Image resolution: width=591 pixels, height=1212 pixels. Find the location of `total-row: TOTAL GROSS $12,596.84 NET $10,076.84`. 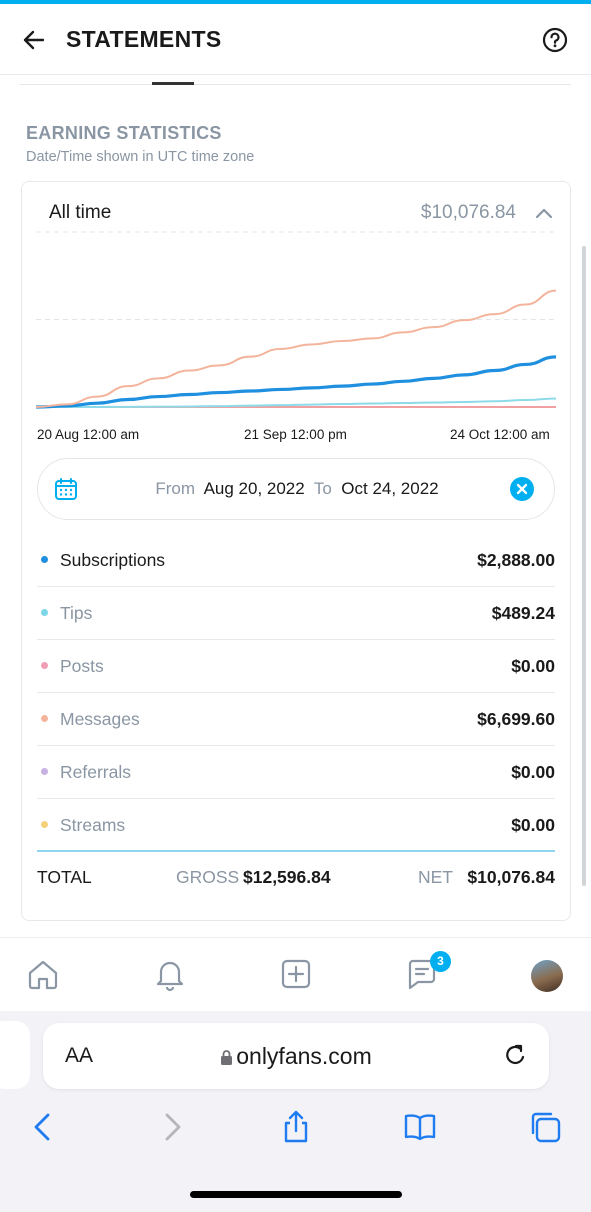

total-row: TOTAL GROSS $12,596.84 NET $10,076.84 is located at coordinates (296, 882).